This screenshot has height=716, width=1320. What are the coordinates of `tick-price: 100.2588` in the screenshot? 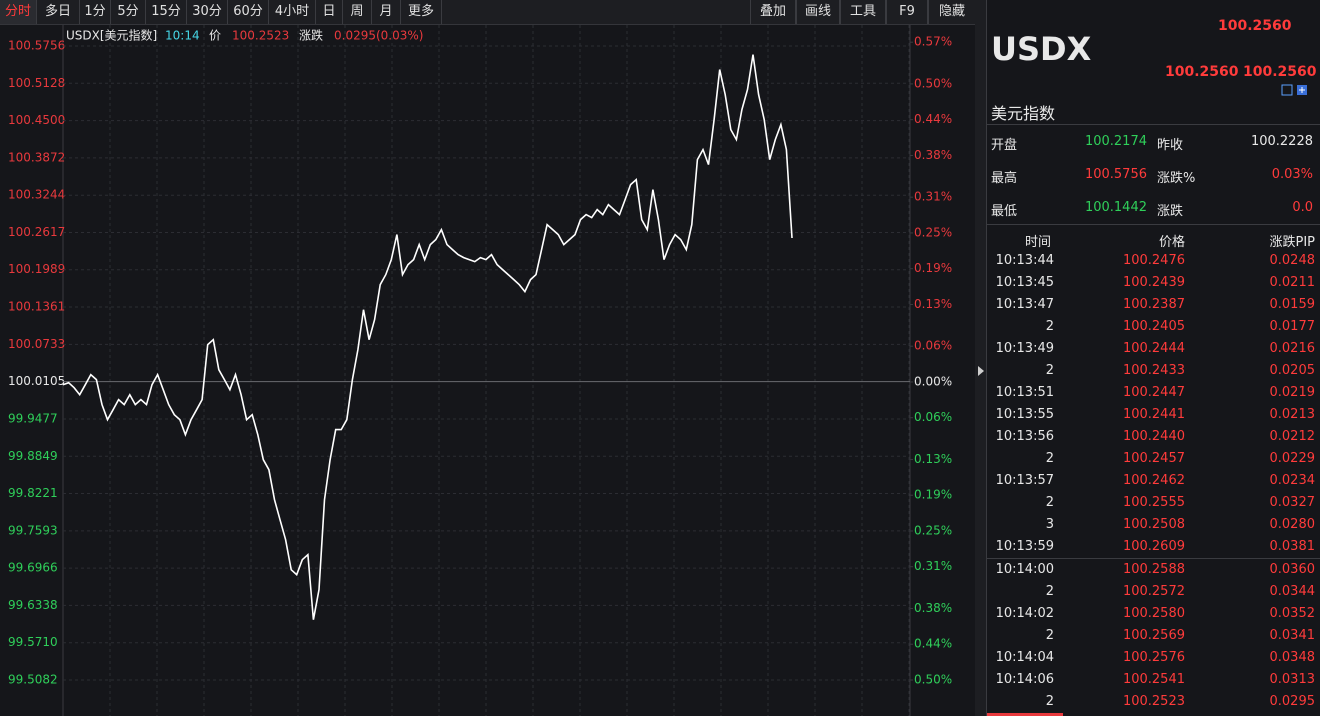 It's located at (1153, 569).